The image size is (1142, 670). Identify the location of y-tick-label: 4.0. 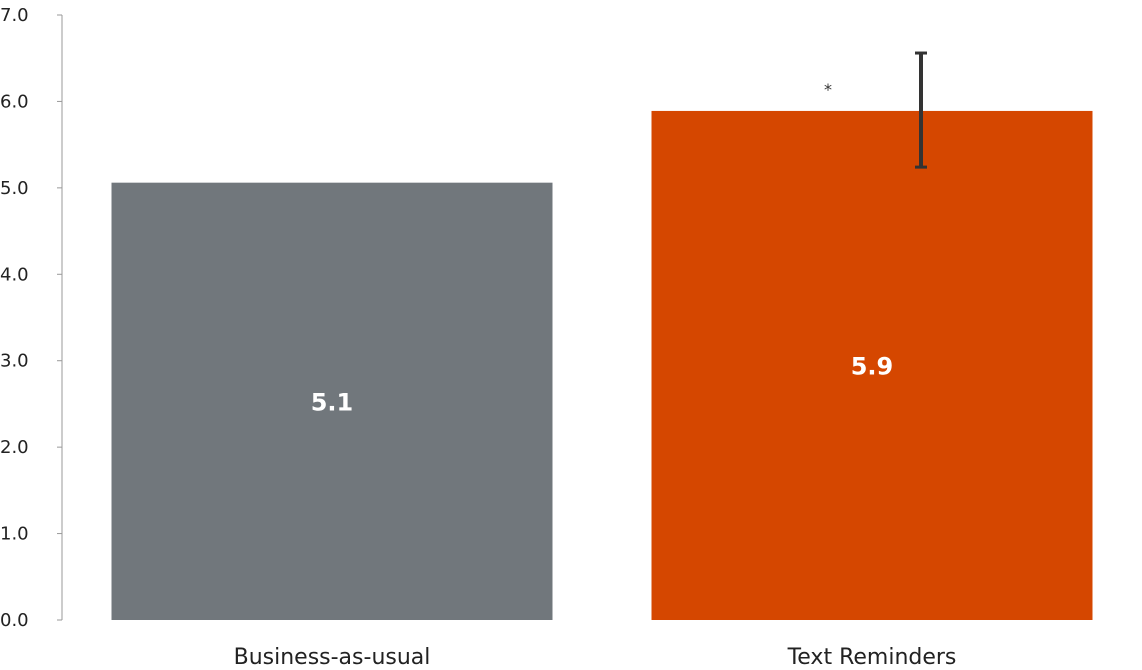
(14, 274).